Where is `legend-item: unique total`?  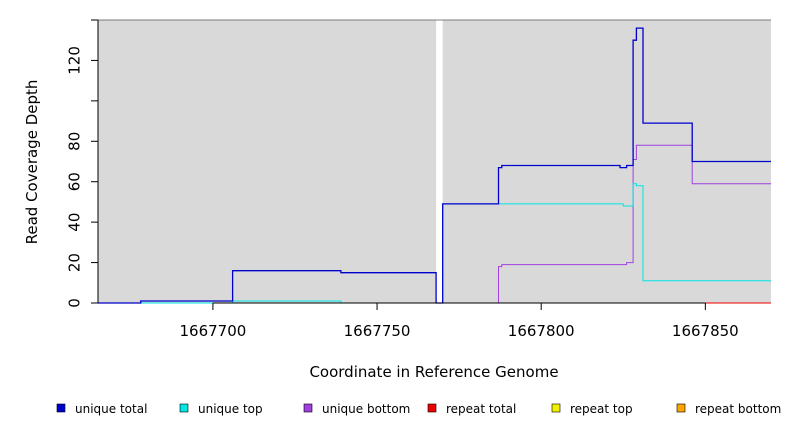 legend-item: unique total is located at coordinates (101, 409).